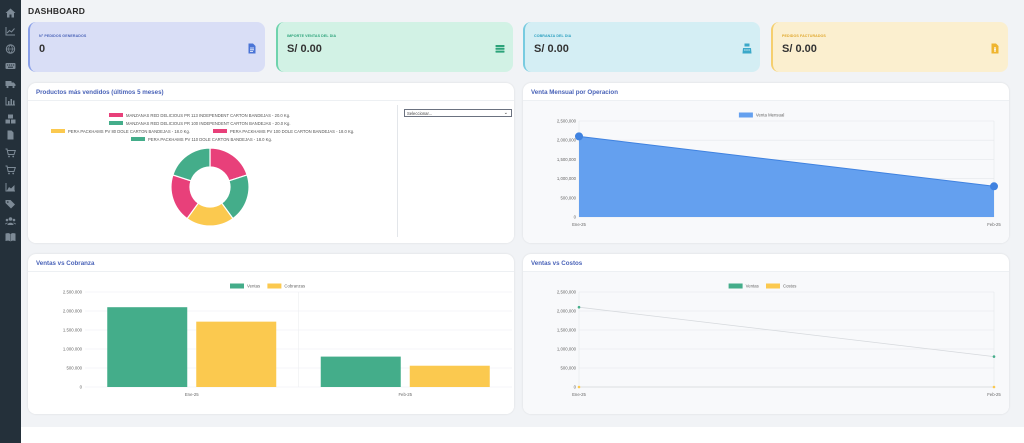 The image size is (1024, 443). What do you see at coordinates (770, 115) in the screenshot?
I see `legend-label: Venta Mensual` at bounding box center [770, 115].